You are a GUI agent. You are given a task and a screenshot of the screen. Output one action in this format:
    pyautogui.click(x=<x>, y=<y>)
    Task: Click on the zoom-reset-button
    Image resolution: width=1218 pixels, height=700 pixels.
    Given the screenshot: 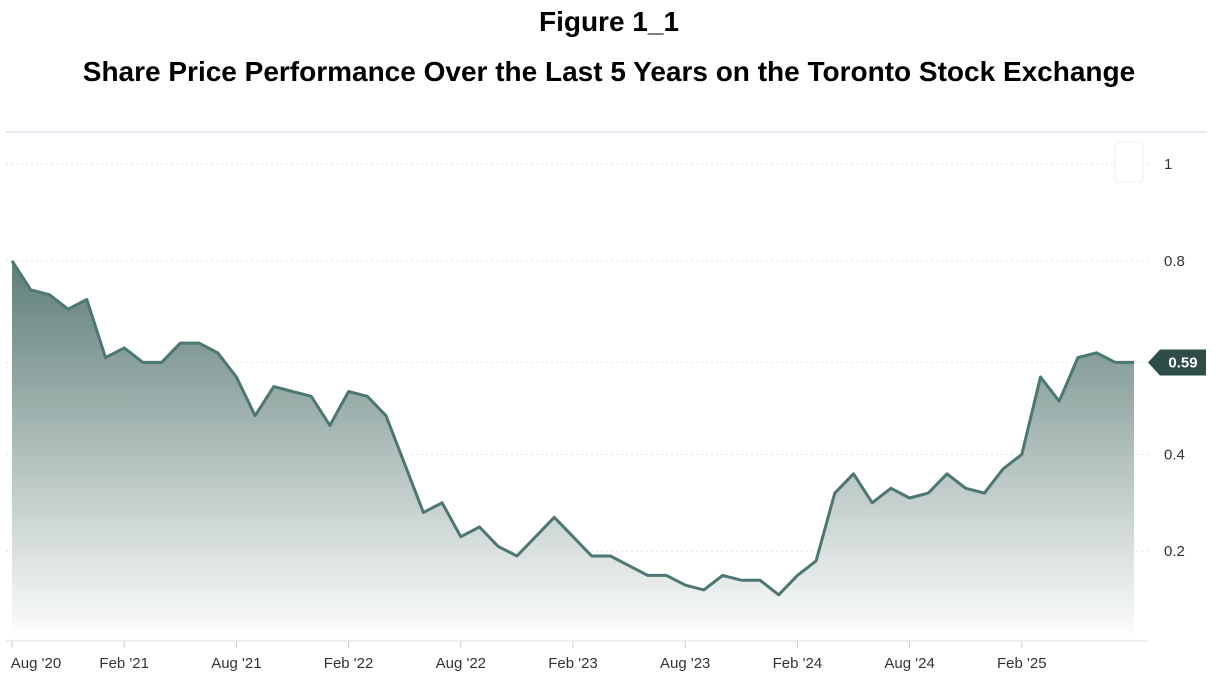 What is the action you would take?
    pyautogui.click(x=1129, y=162)
    